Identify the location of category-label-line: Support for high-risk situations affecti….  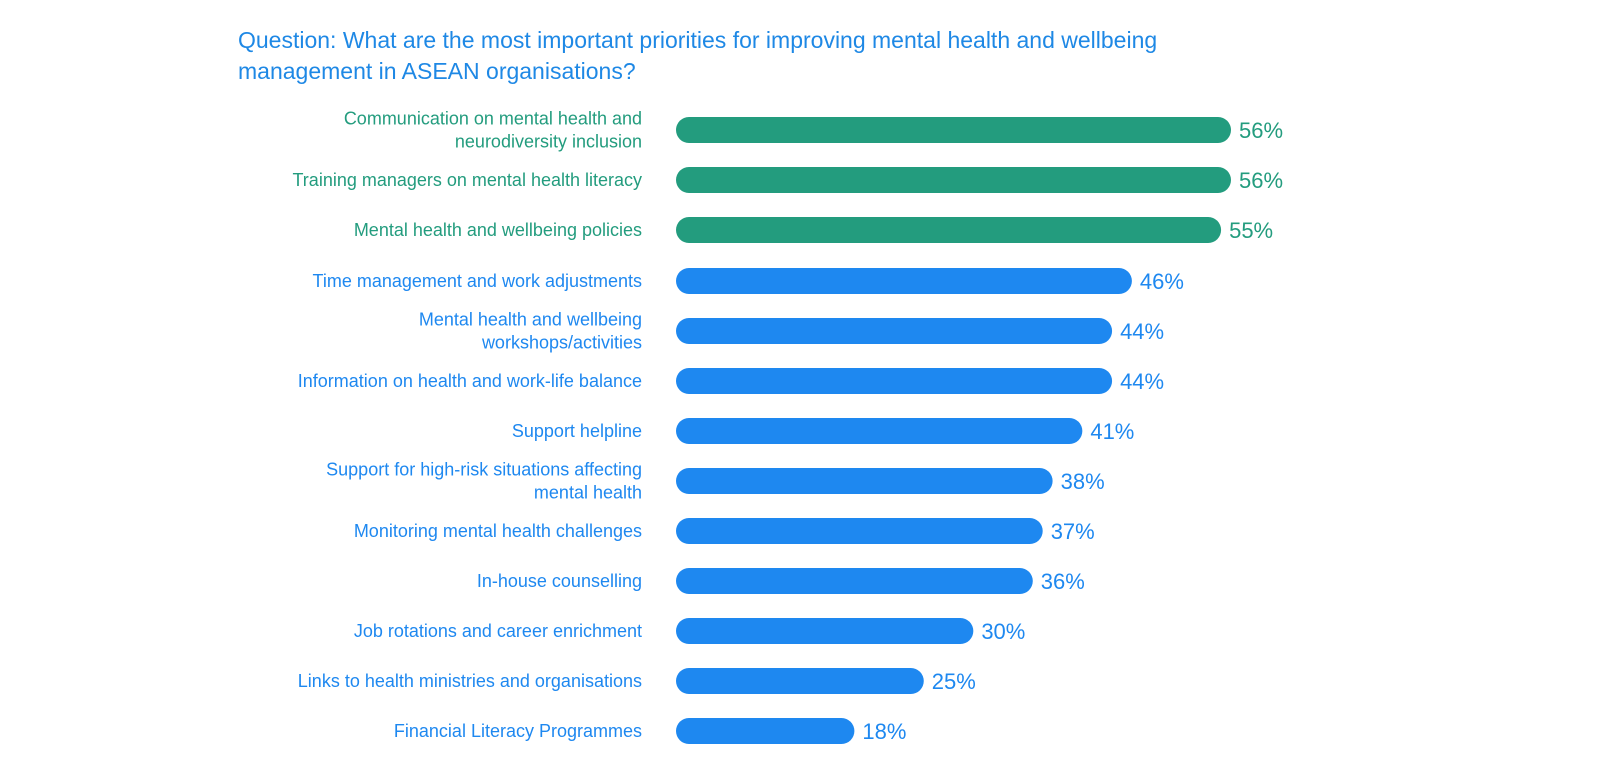
(484, 470).